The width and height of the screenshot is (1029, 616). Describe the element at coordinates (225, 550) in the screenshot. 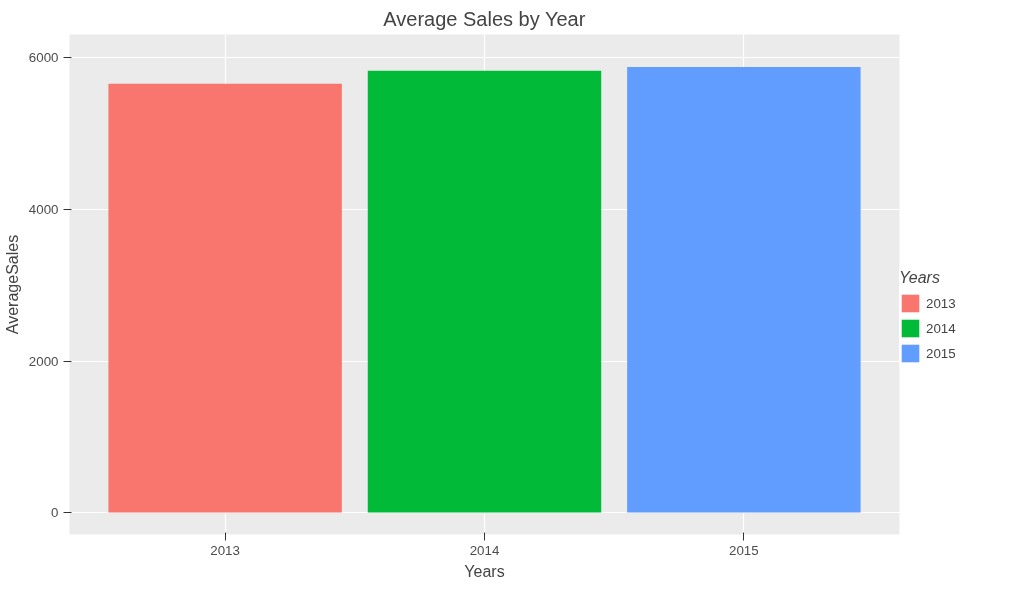

I see `x-tick-label: 2013` at that location.